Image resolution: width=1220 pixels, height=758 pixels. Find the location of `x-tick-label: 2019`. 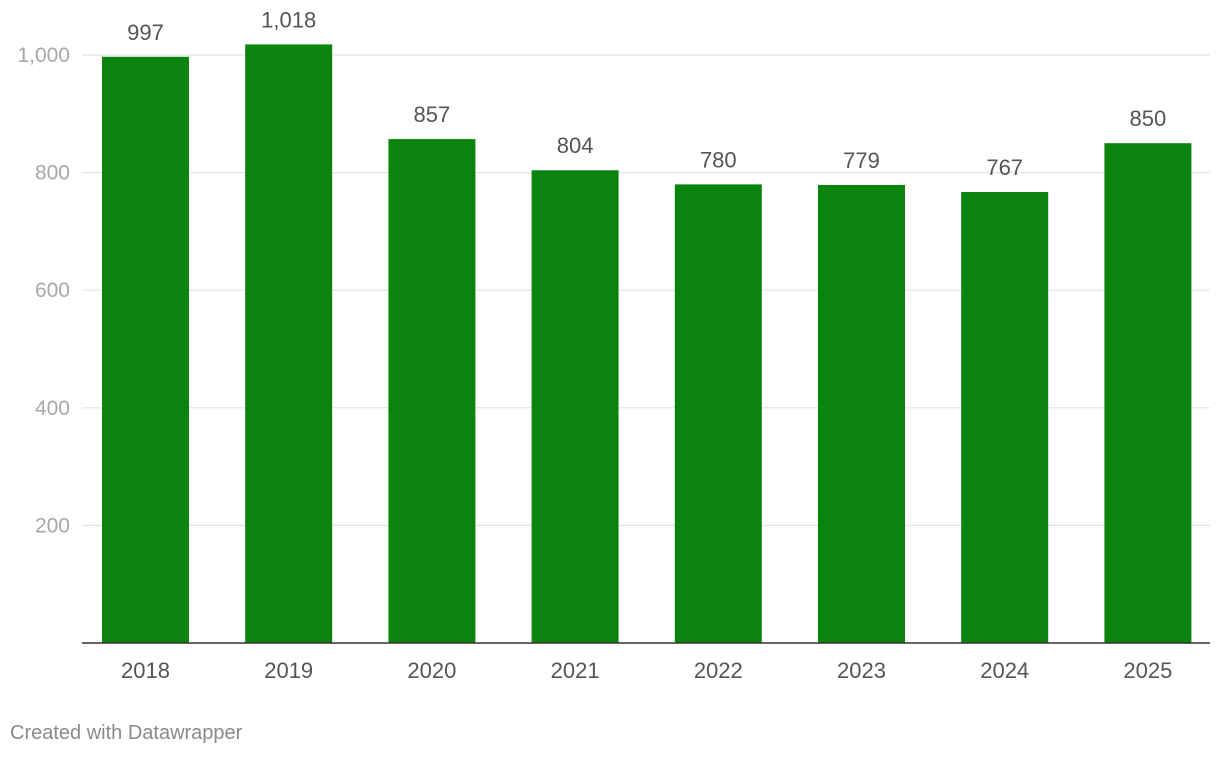

x-tick-label: 2019 is located at coordinates (288, 670).